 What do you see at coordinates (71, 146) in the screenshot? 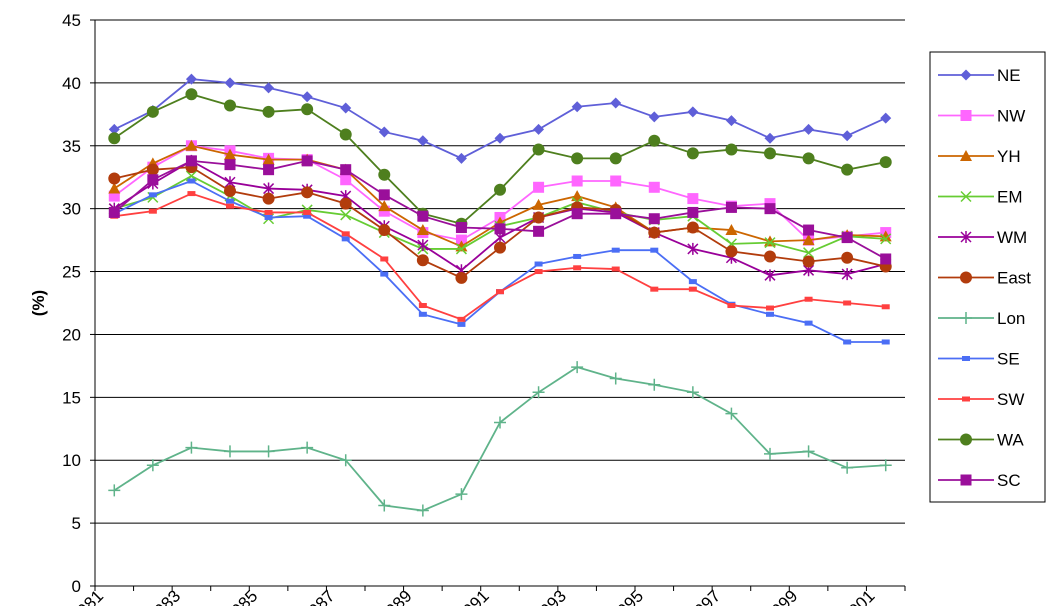
I see `y-tick-label: 35` at bounding box center [71, 146].